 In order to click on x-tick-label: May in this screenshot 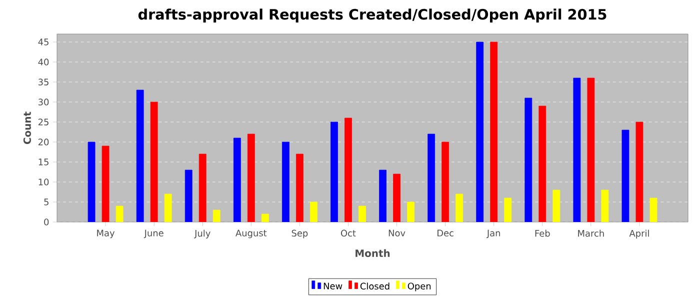, I will do `click(106, 234)`.